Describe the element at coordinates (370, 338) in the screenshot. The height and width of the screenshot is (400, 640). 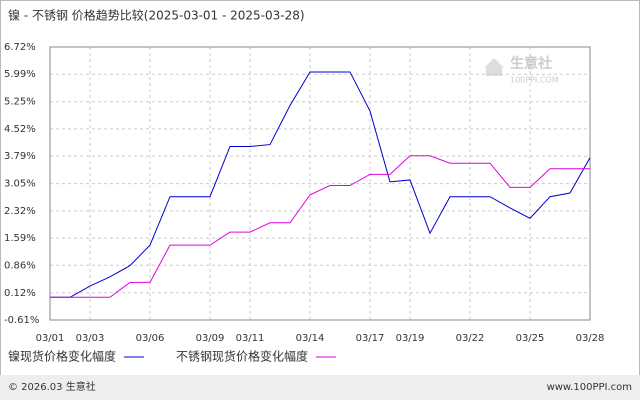
I see `x-tick-label: 03/17` at that location.